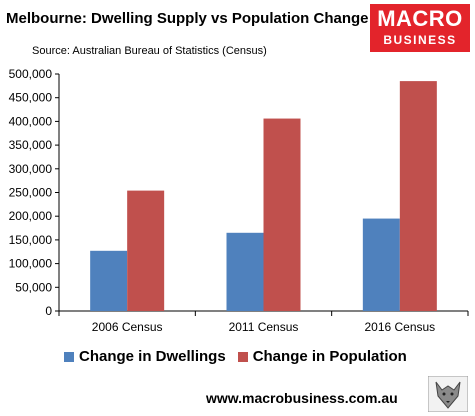 Image resolution: width=475 pixels, height=416 pixels. What do you see at coordinates (329, 356) in the screenshot?
I see `legend-label-population: Change in Population` at bounding box center [329, 356].